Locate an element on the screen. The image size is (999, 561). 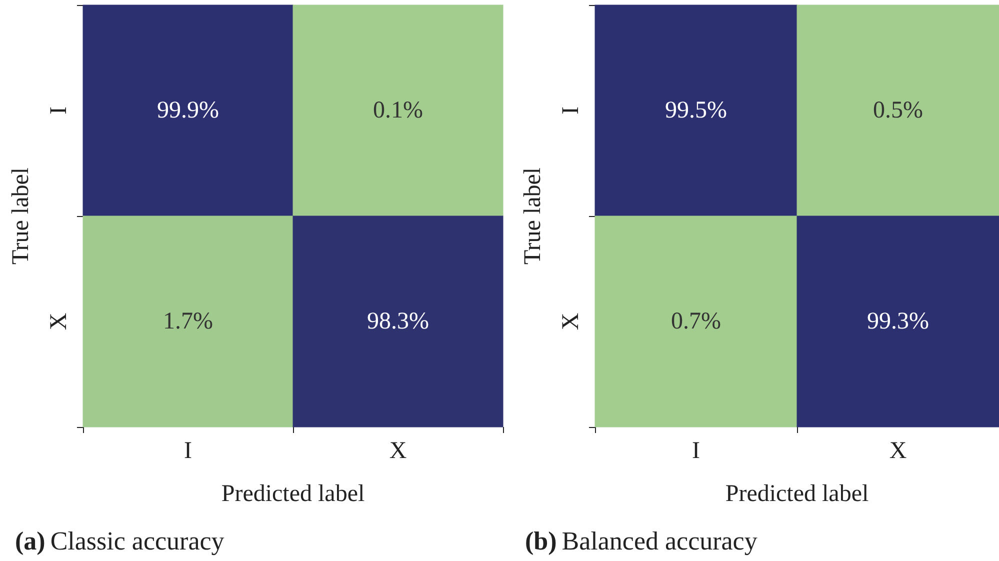
data-label: 1.7% is located at coordinates (188, 321).